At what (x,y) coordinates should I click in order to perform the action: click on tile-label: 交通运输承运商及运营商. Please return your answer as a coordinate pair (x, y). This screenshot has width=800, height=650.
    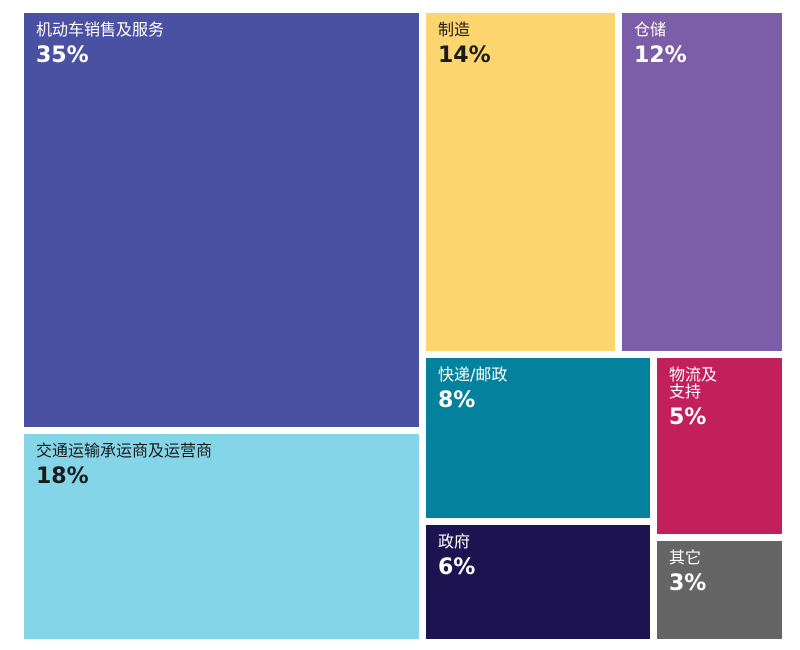
    Looking at the image, I should click on (124, 450).